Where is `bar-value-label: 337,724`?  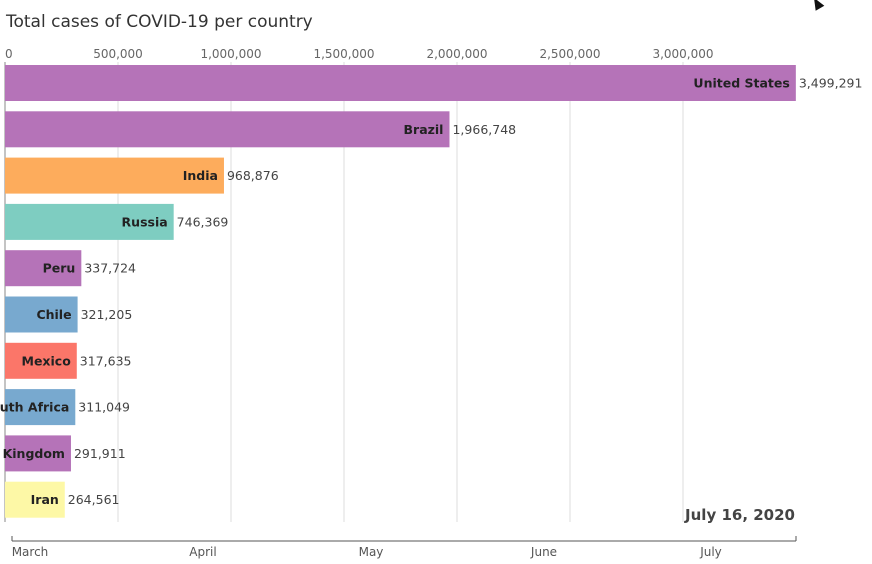 bar-value-label: 337,724 is located at coordinates (110, 268).